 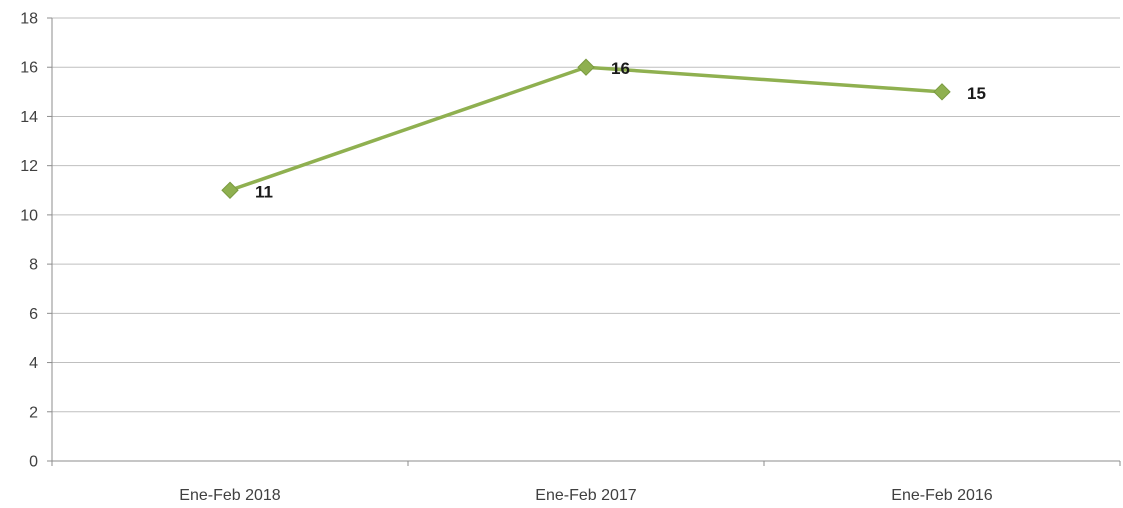 I want to click on y-tick-label: 10, so click(x=29, y=215).